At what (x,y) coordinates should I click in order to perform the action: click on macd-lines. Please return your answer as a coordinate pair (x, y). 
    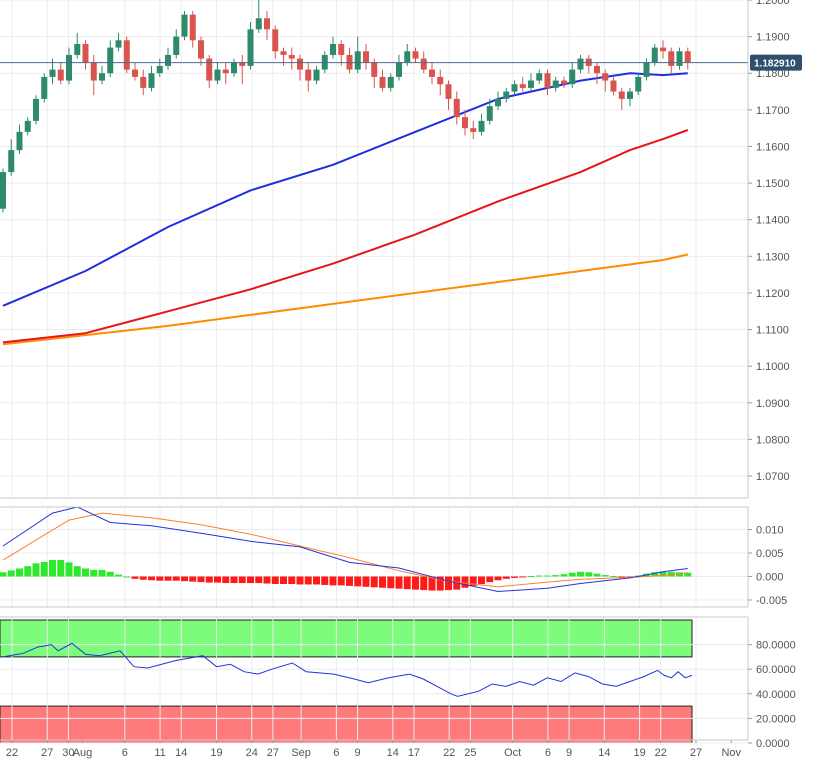
    Looking at the image, I should click on (345, 549).